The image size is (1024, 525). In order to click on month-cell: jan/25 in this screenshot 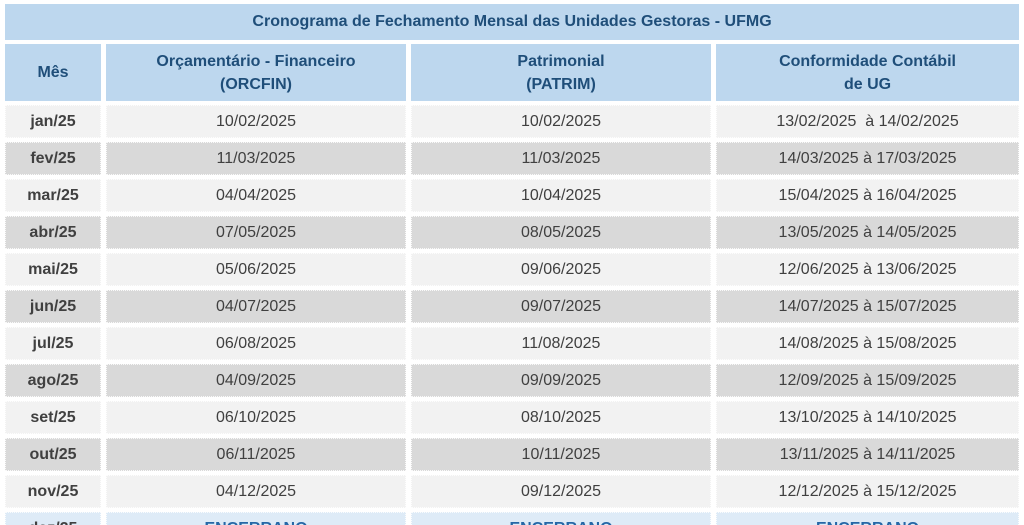, I will do `click(53, 121)`.